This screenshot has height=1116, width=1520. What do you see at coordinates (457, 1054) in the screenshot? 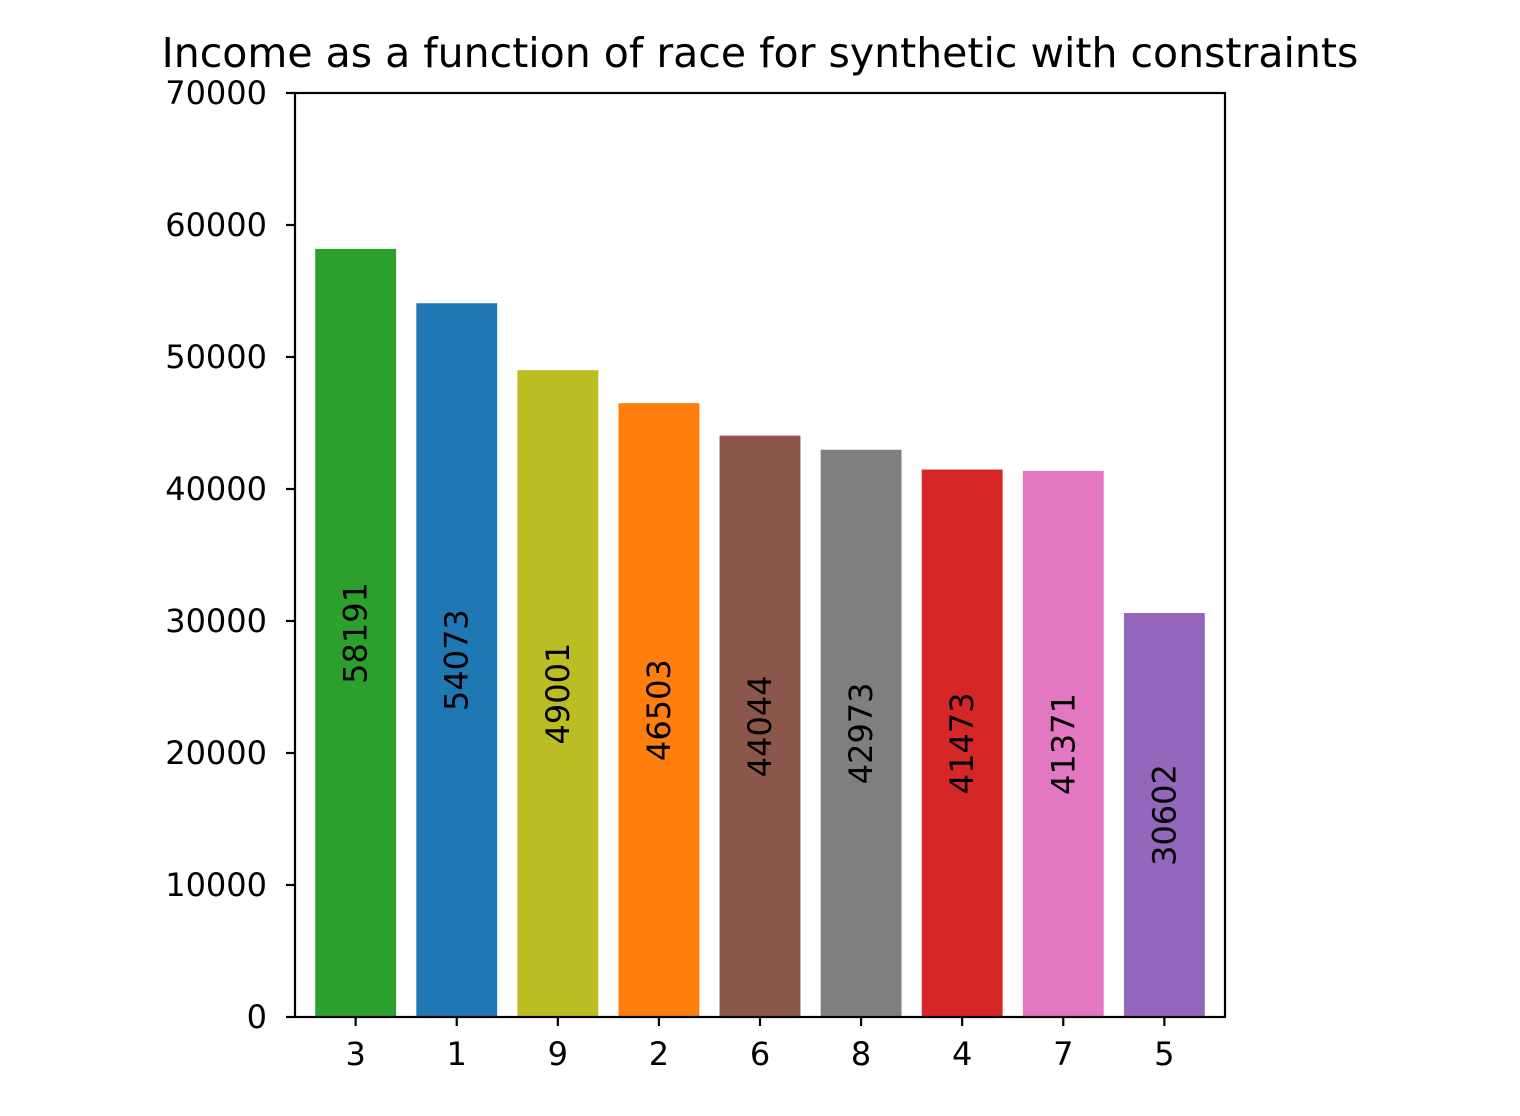
I see `x-tick-label: 1` at bounding box center [457, 1054].